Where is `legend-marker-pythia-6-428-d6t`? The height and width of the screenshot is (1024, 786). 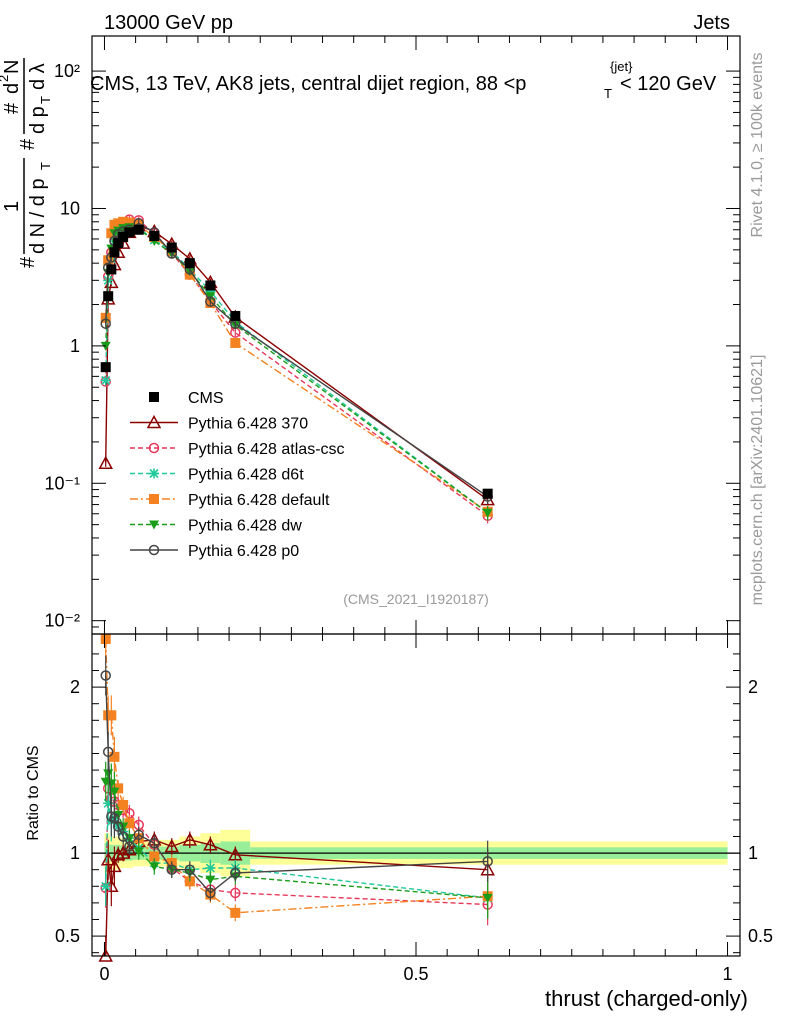 legend-marker-pythia-6-428-d6t is located at coordinates (154, 473).